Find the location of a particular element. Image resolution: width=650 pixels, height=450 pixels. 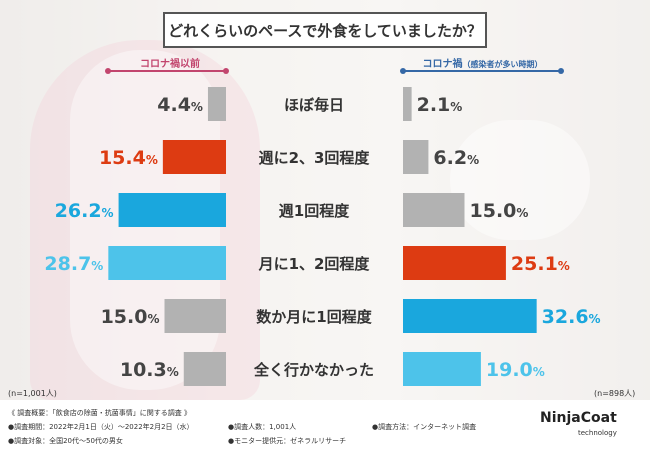

footnote-summary: 《 調査概要：「飲食店の除菌・抗菌事情」に関する調査 》 is located at coordinates (99, 413).